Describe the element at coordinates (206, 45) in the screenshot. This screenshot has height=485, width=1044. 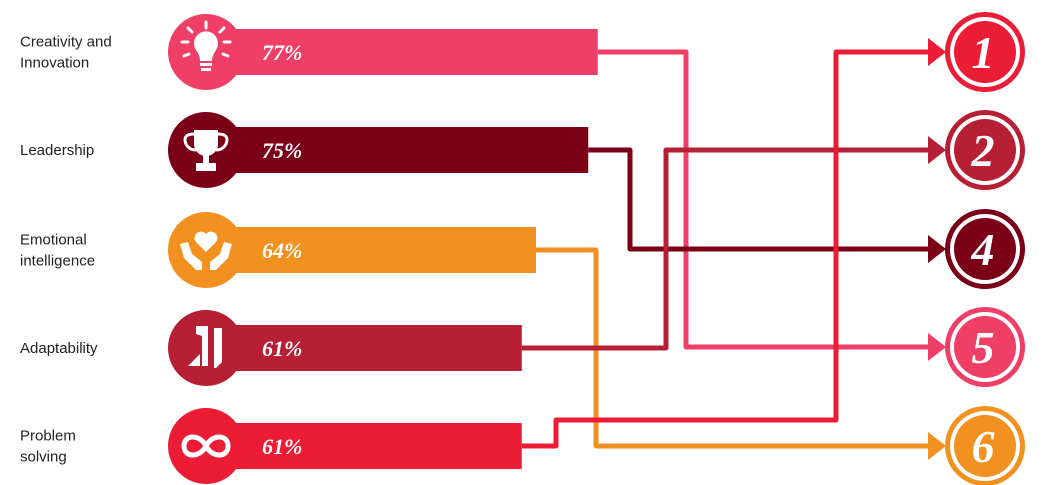
I see `lightbulb-icon` at that location.